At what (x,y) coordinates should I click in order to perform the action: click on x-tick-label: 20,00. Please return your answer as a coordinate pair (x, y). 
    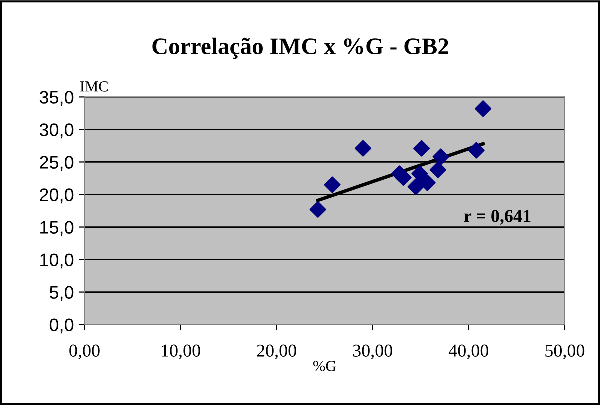
    Looking at the image, I should click on (276, 352).